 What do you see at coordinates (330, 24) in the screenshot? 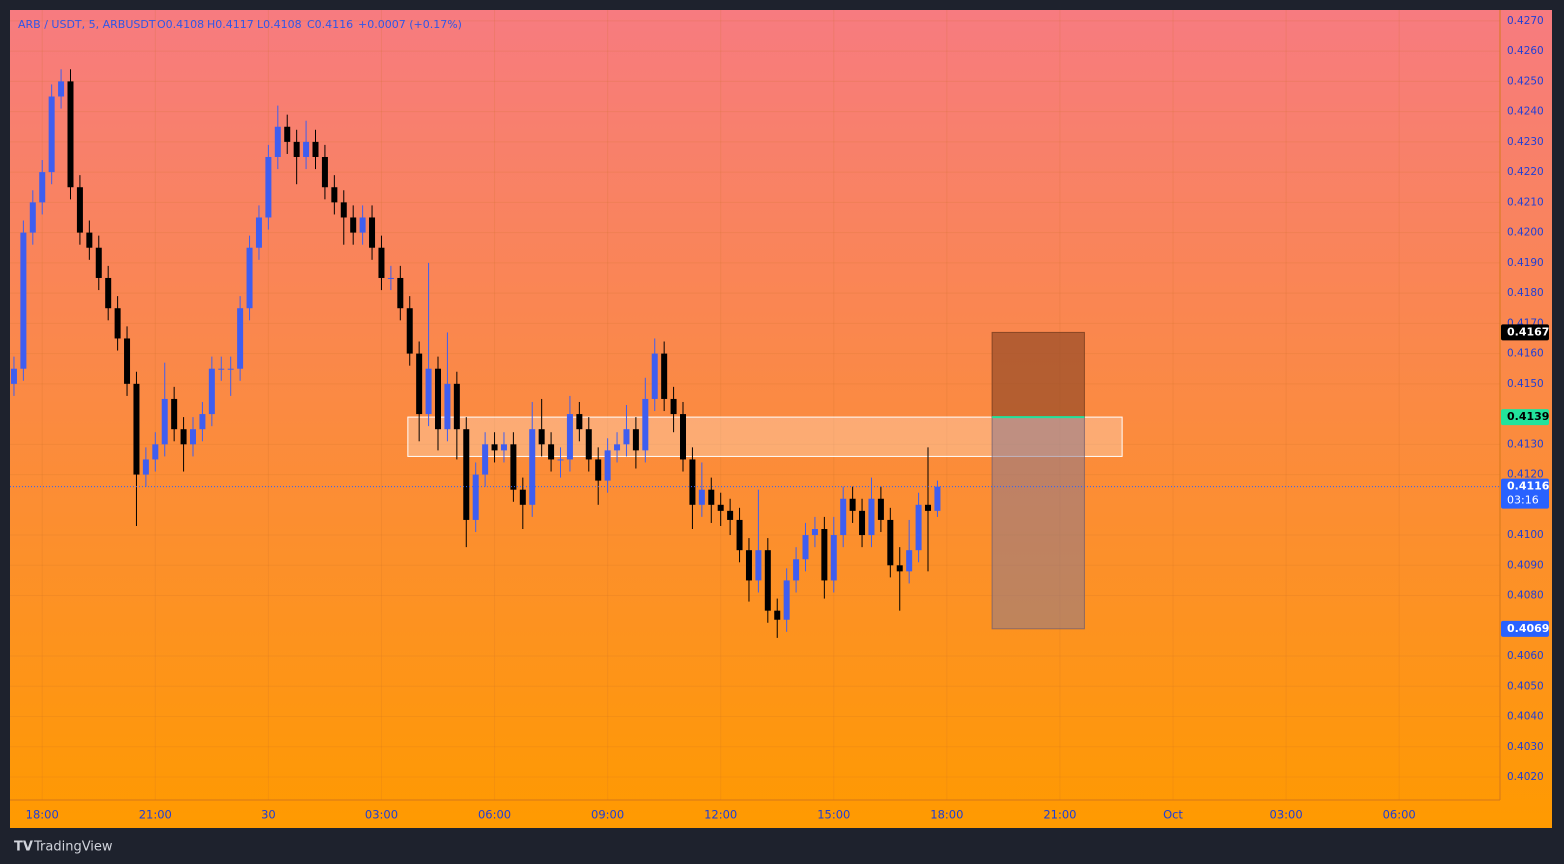
I see `ohlc-close: C0.4116` at bounding box center [330, 24].